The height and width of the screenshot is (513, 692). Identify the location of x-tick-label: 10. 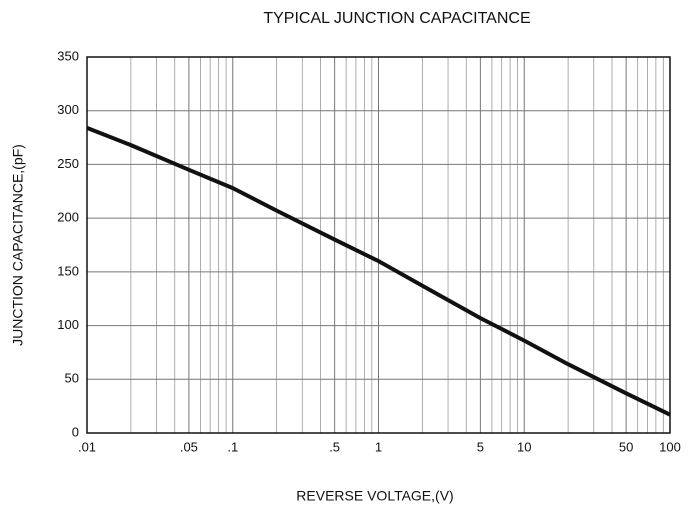
(524, 446).